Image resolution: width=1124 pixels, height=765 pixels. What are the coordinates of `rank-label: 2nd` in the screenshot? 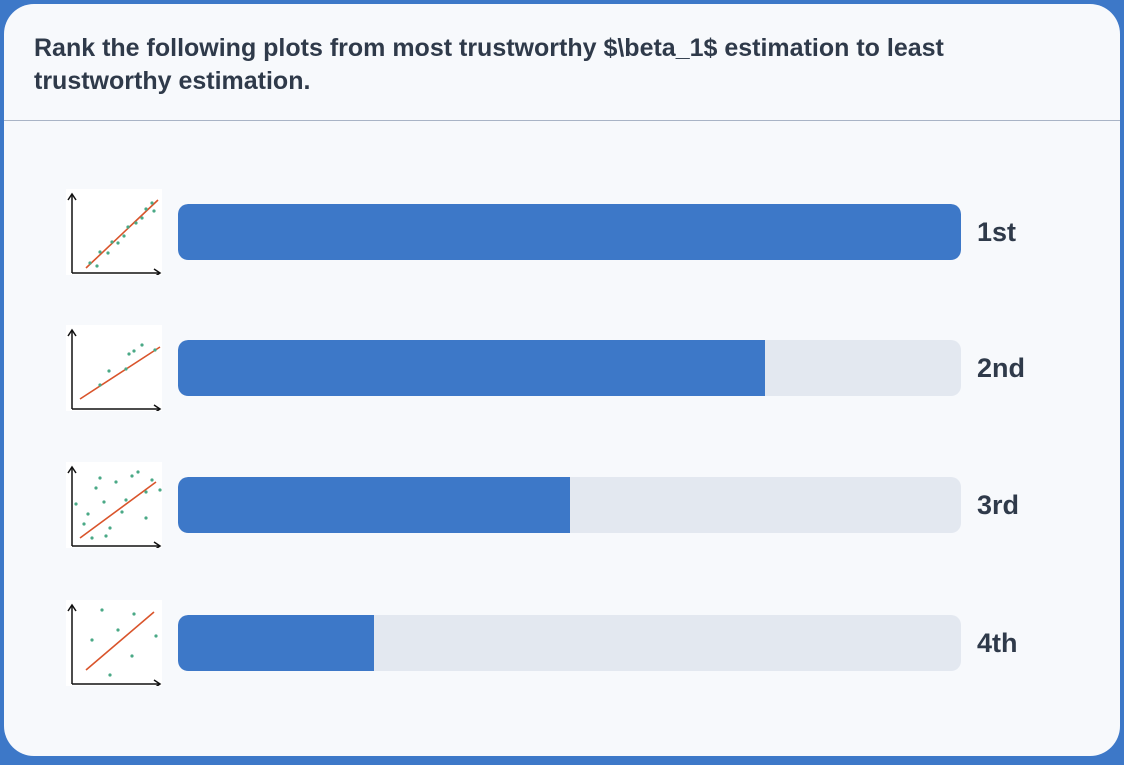 It's located at (1001, 368).